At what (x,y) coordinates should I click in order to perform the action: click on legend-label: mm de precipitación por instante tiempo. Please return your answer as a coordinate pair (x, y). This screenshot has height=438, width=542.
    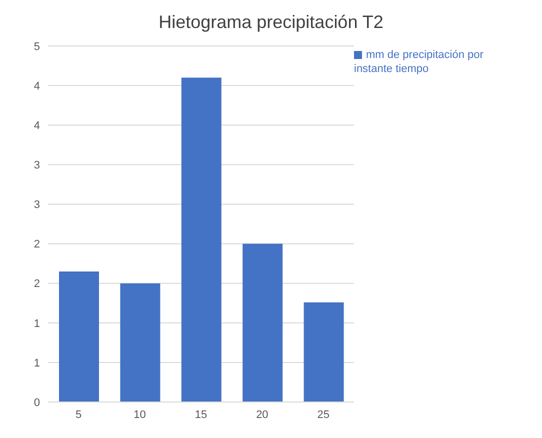
    Looking at the image, I should click on (419, 62).